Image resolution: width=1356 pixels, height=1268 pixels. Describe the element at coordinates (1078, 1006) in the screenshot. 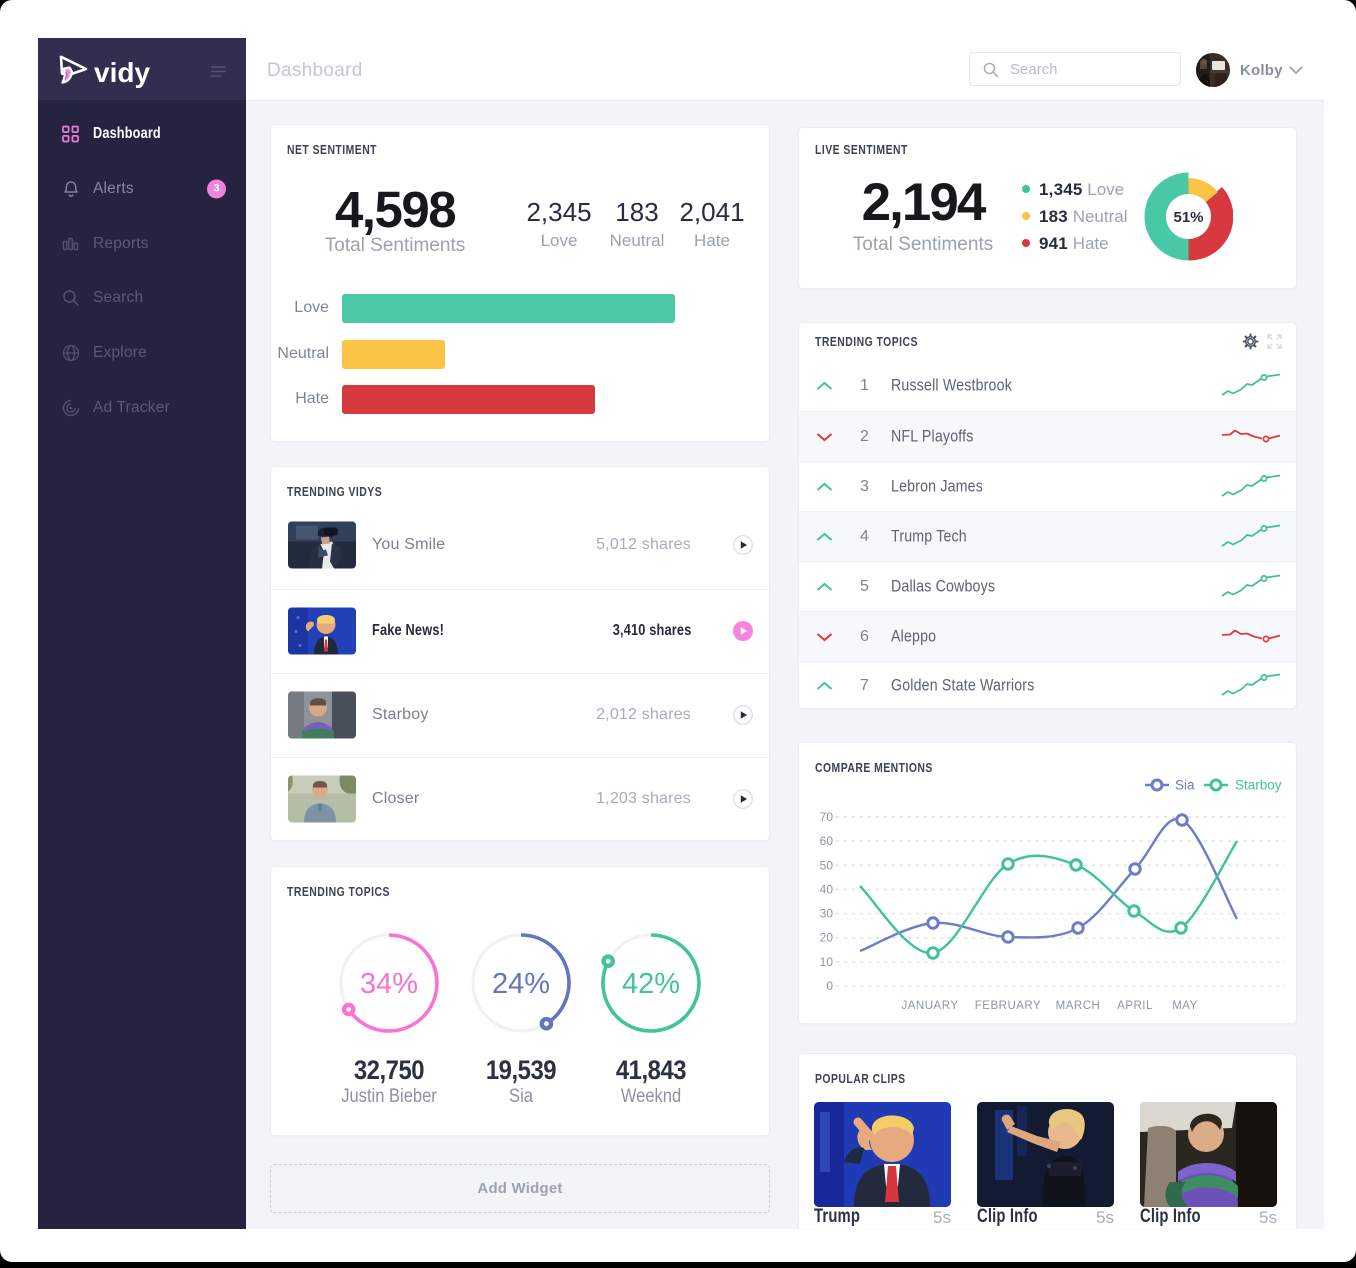

I see `svg-text: MARCH` at that location.